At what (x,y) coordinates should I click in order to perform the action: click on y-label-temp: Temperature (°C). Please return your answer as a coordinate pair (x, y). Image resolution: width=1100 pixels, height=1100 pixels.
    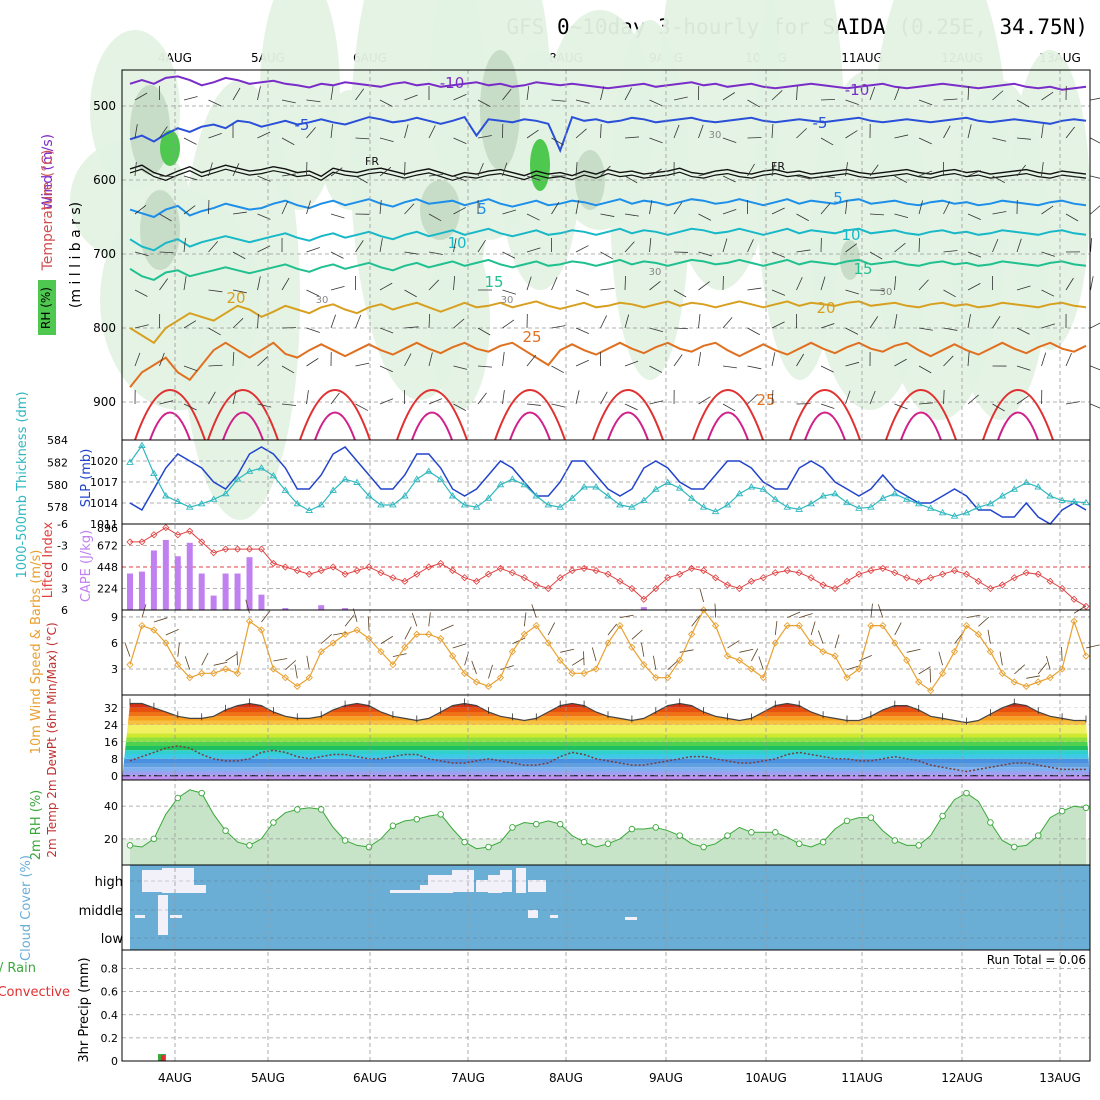
    Looking at the image, I should click on (48, 211).